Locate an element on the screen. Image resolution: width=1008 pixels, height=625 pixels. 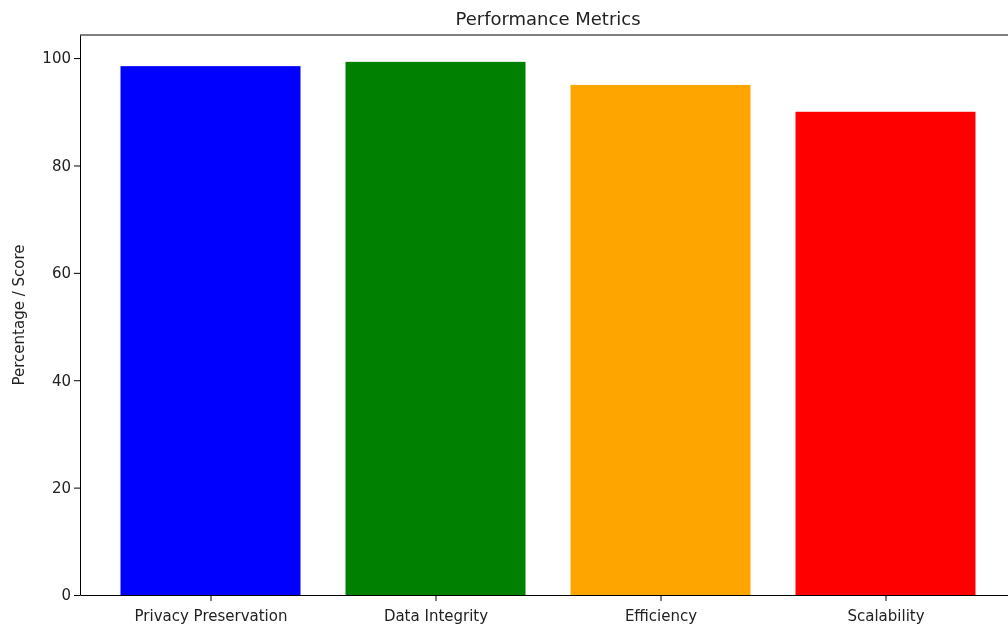
y-tick-label: 0 is located at coordinates (66, 595).